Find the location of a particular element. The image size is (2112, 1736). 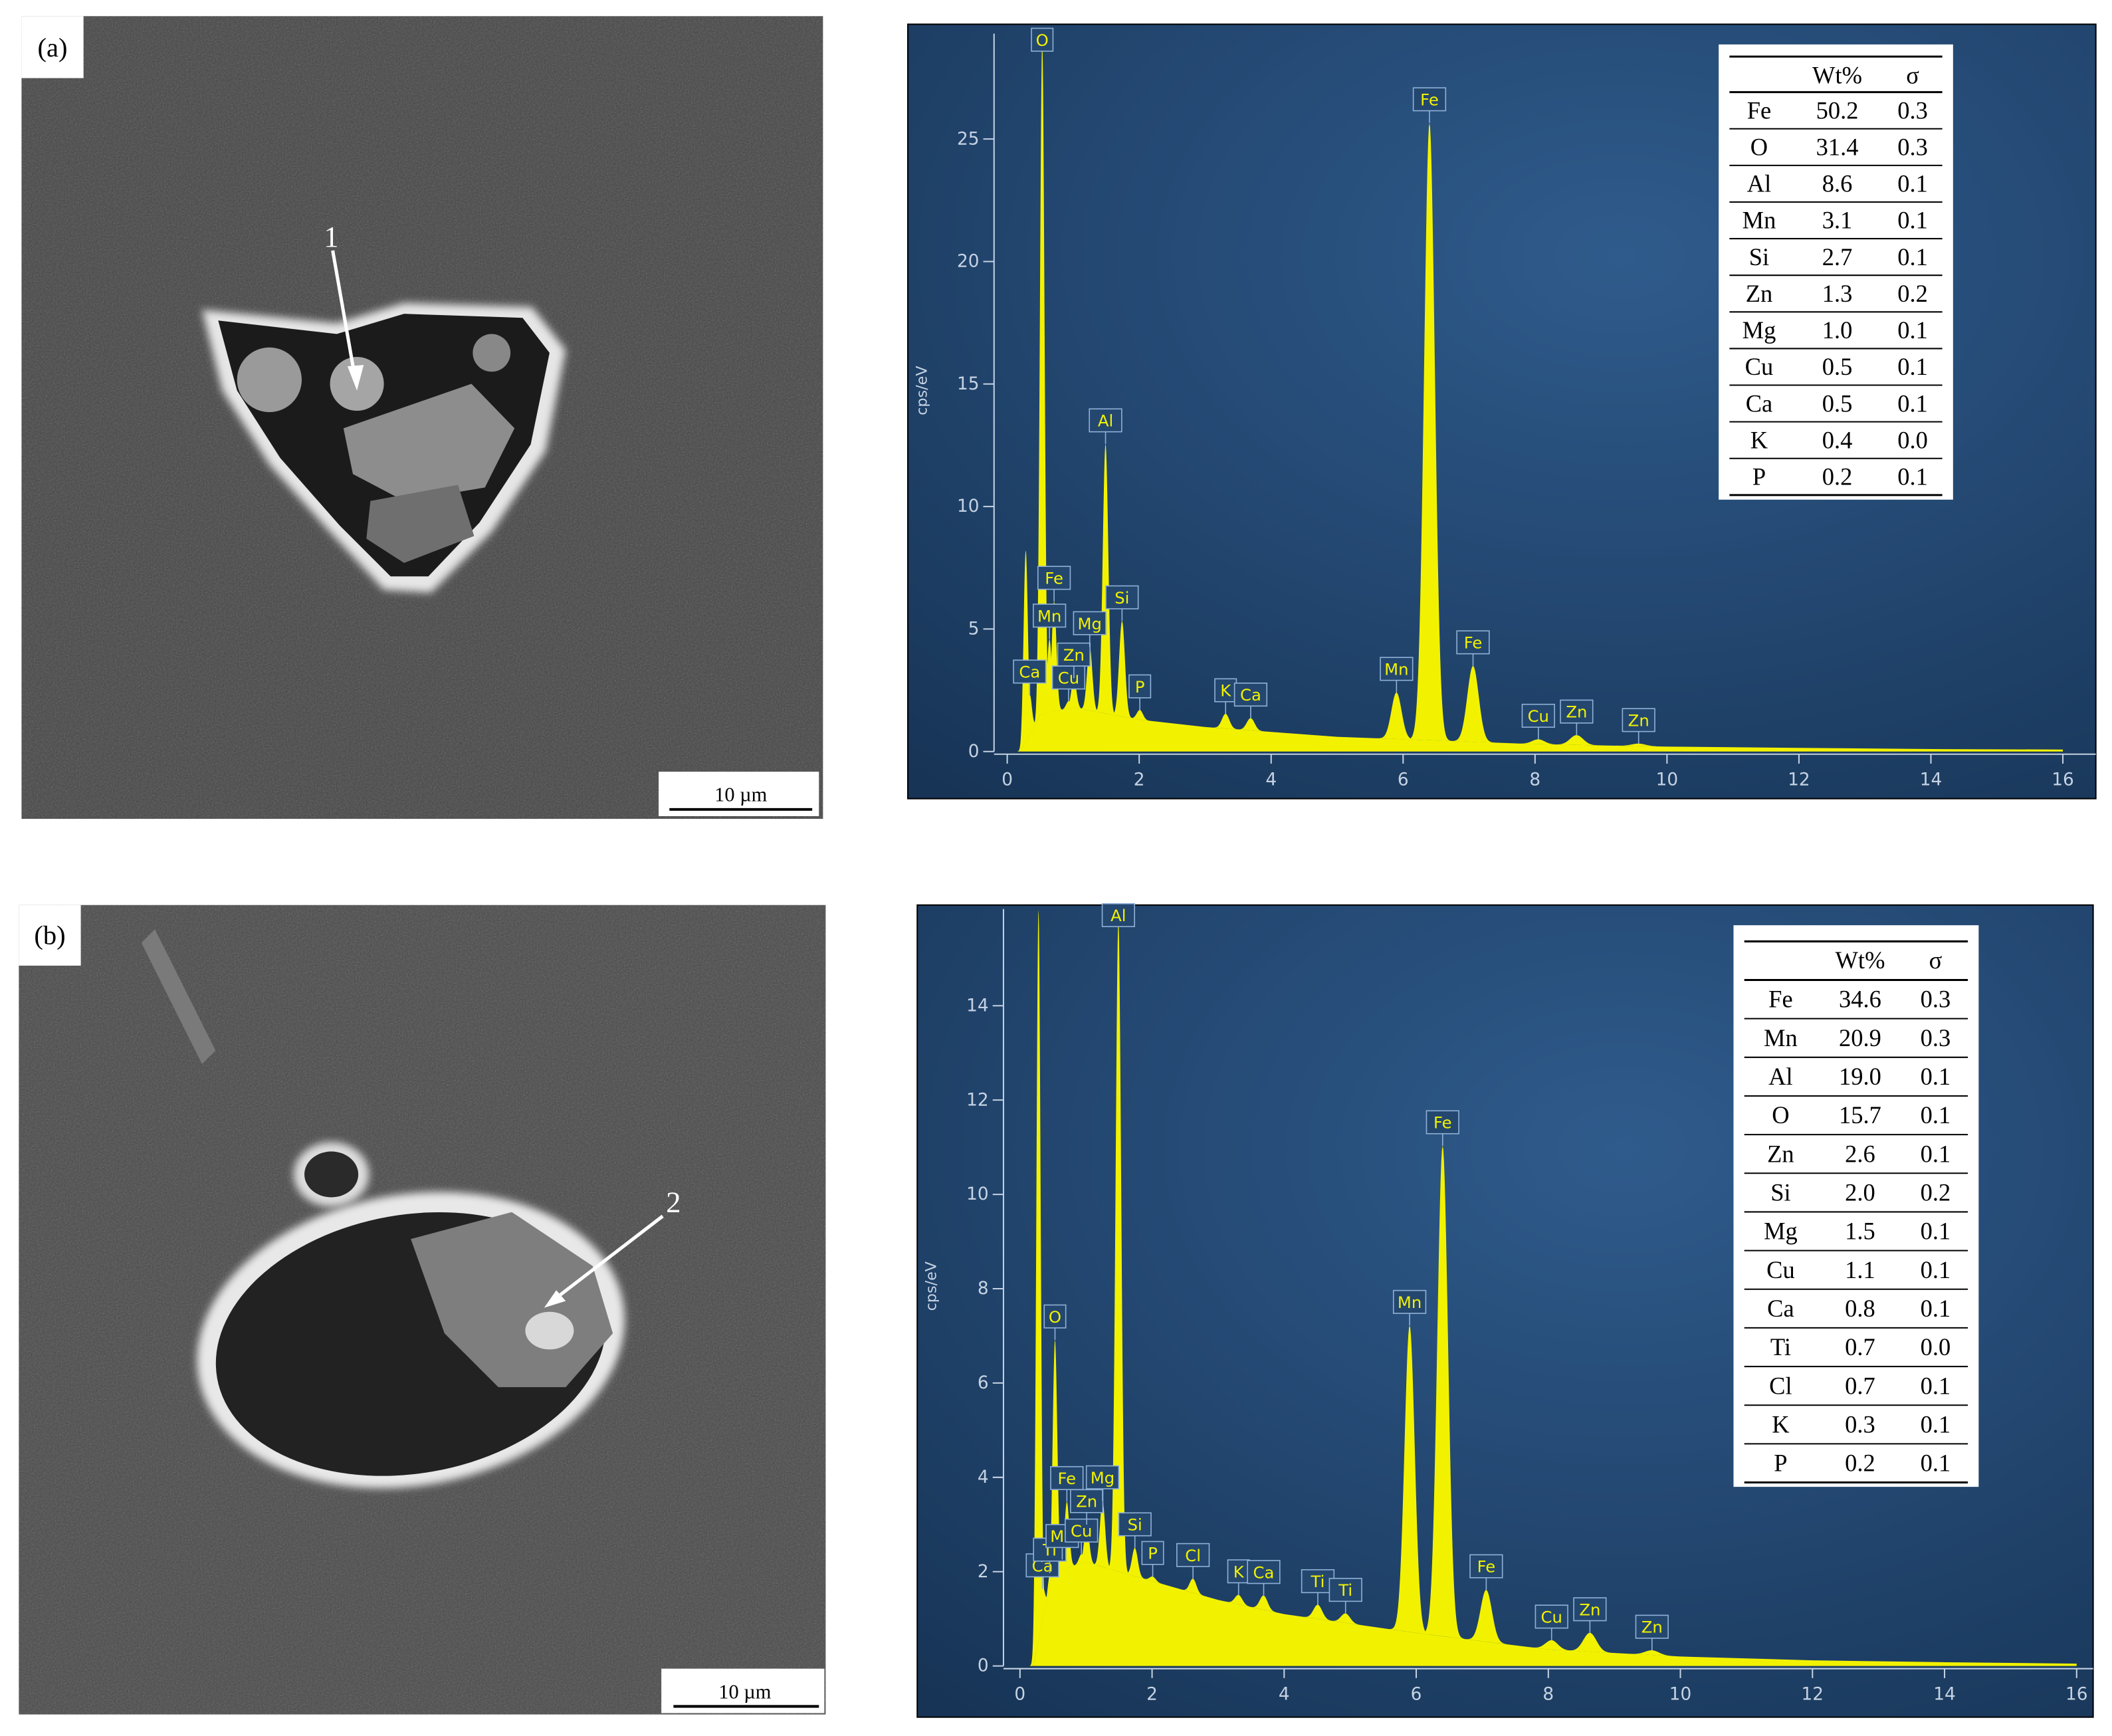

table-cell: 1.3 is located at coordinates (1837, 293).